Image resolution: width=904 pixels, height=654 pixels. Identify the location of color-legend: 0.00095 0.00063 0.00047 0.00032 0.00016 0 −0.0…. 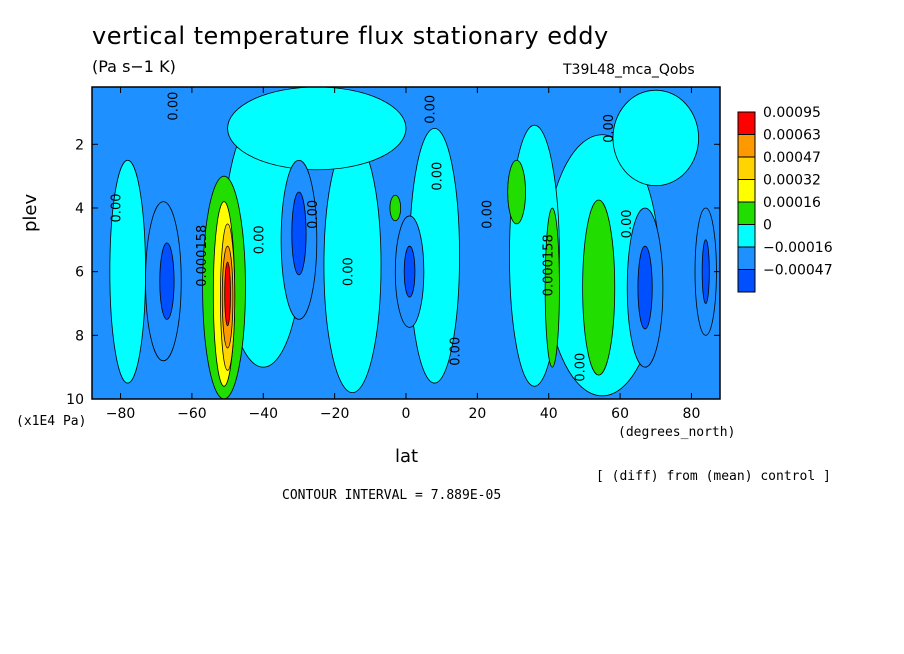
(785, 199).